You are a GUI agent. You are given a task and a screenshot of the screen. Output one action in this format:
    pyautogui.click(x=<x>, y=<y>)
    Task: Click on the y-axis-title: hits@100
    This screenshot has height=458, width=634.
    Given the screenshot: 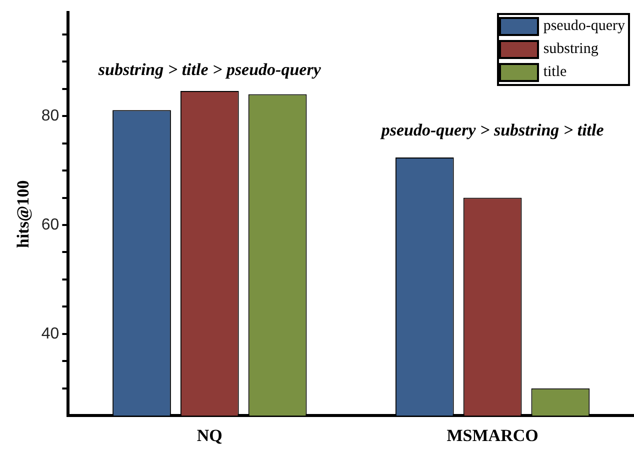 What is the action you would take?
    pyautogui.click(x=23, y=214)
    